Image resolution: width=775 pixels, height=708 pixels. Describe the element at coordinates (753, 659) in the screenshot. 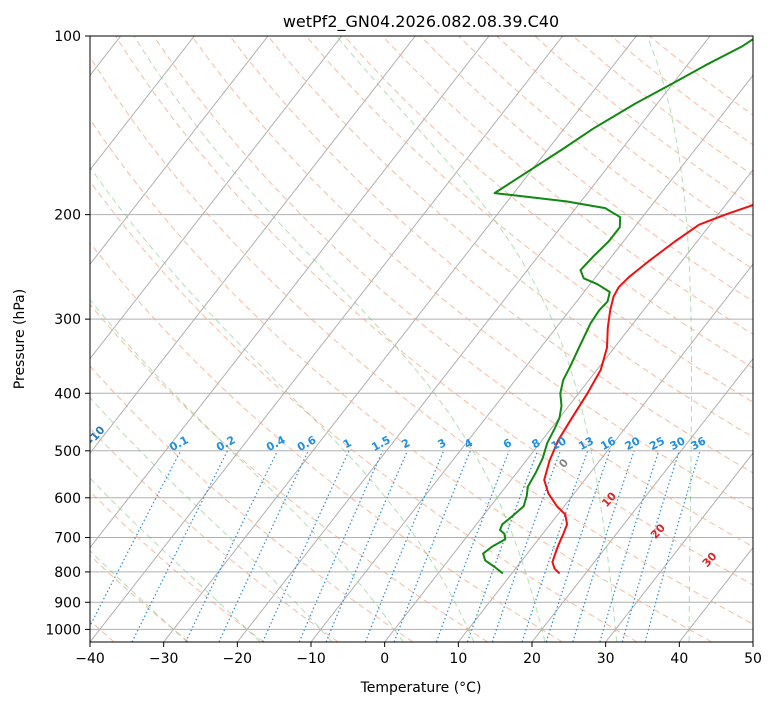

I see `x-tick-label: 50` at that location.